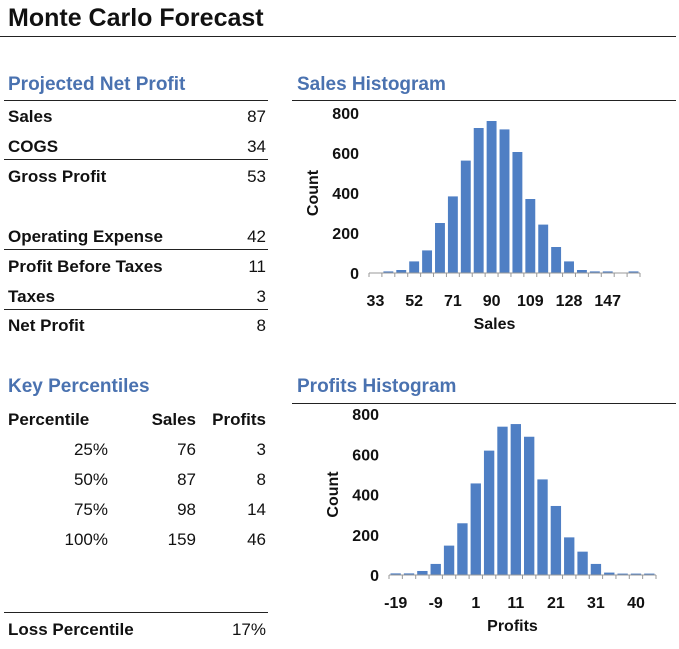 The width and height of the screenshot is (679, 649). I want to click on key-percentiles-heading: Key Percentiles, so click(79, 386).